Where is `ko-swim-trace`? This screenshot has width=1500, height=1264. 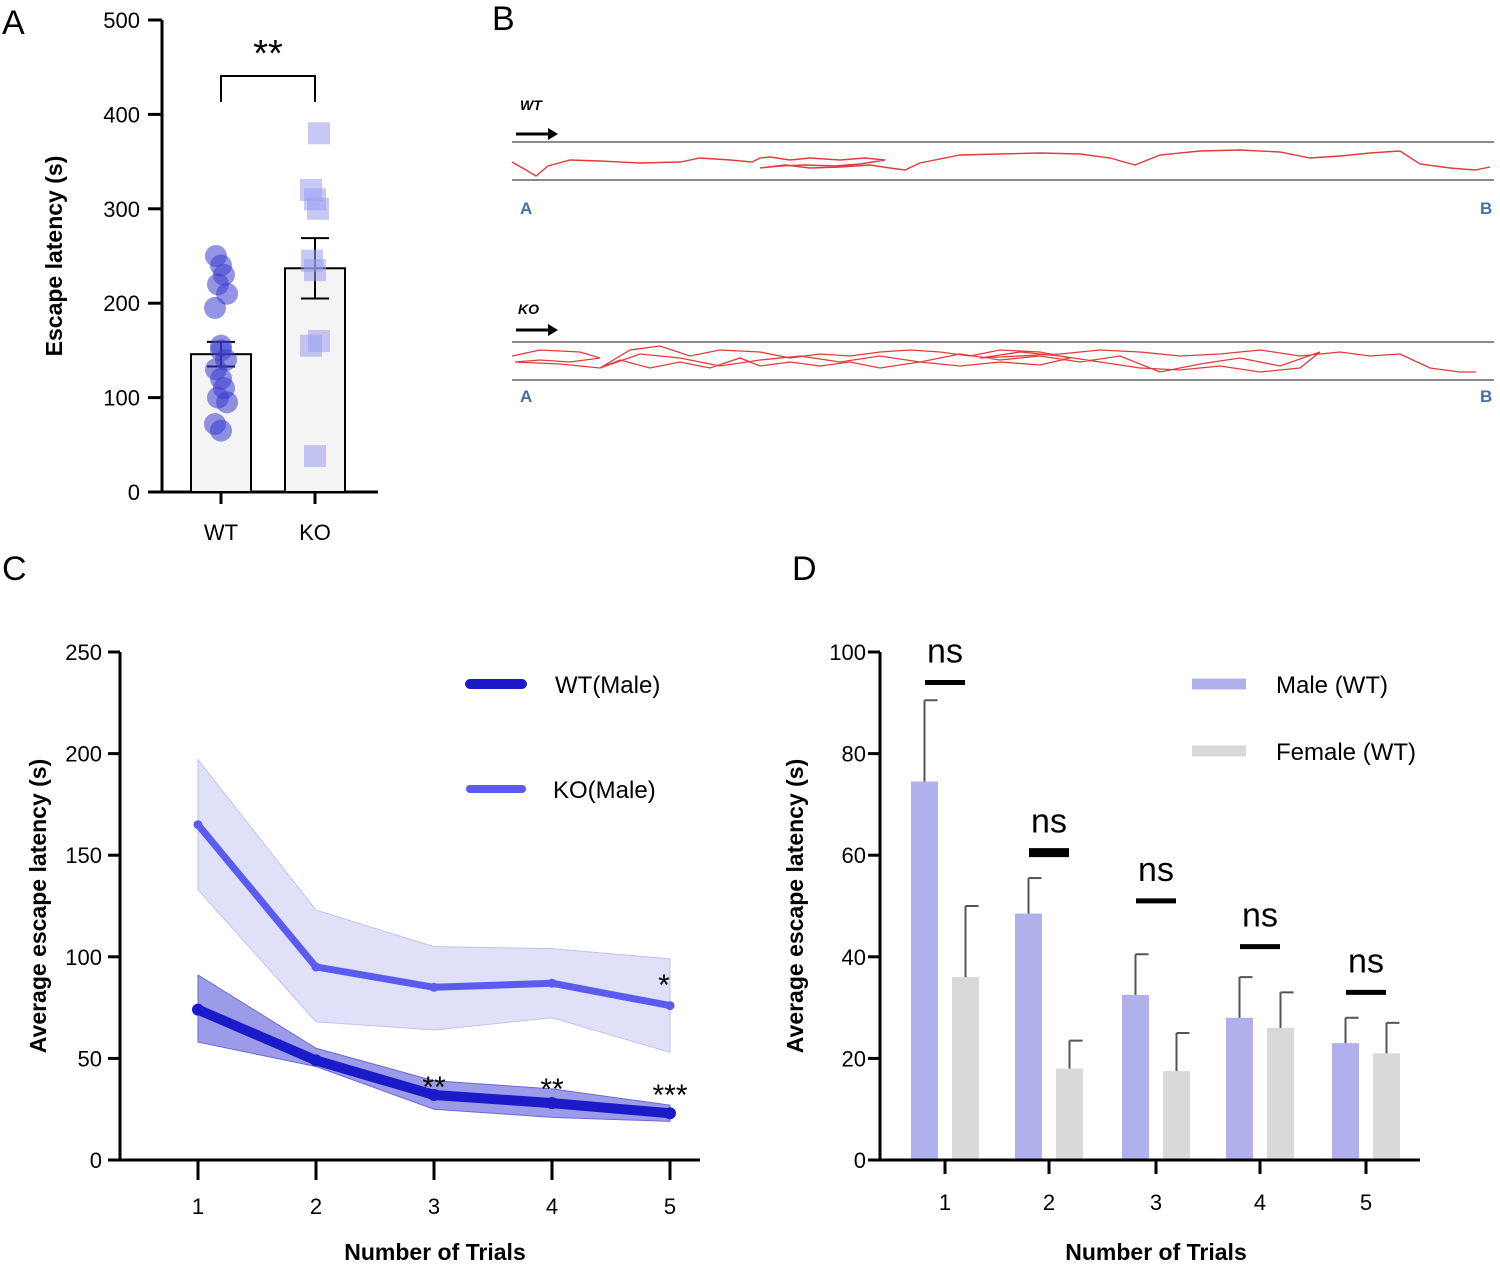 ko-swim-trace is located at coordinates (993, 359).